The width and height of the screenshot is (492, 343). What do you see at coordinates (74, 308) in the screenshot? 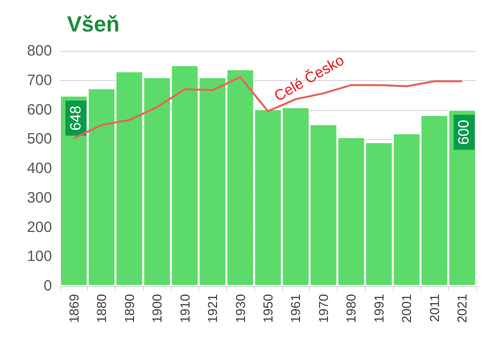
I see `x-tick-label: 1869` at bounding box center [74, 308].